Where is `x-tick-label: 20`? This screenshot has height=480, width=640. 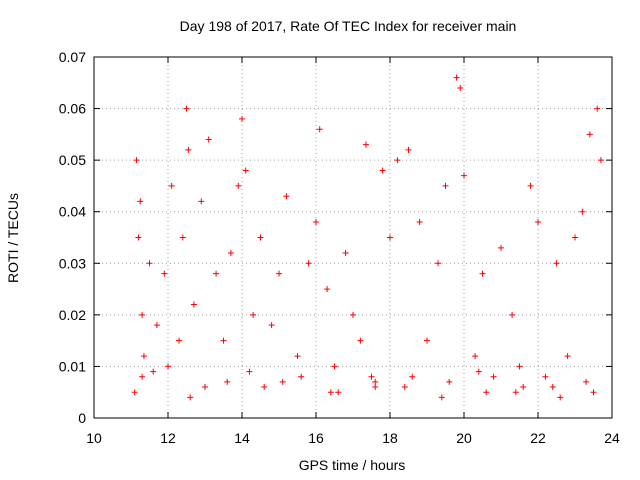
x-tick-label: 20 is located at coordinates (464, 438).